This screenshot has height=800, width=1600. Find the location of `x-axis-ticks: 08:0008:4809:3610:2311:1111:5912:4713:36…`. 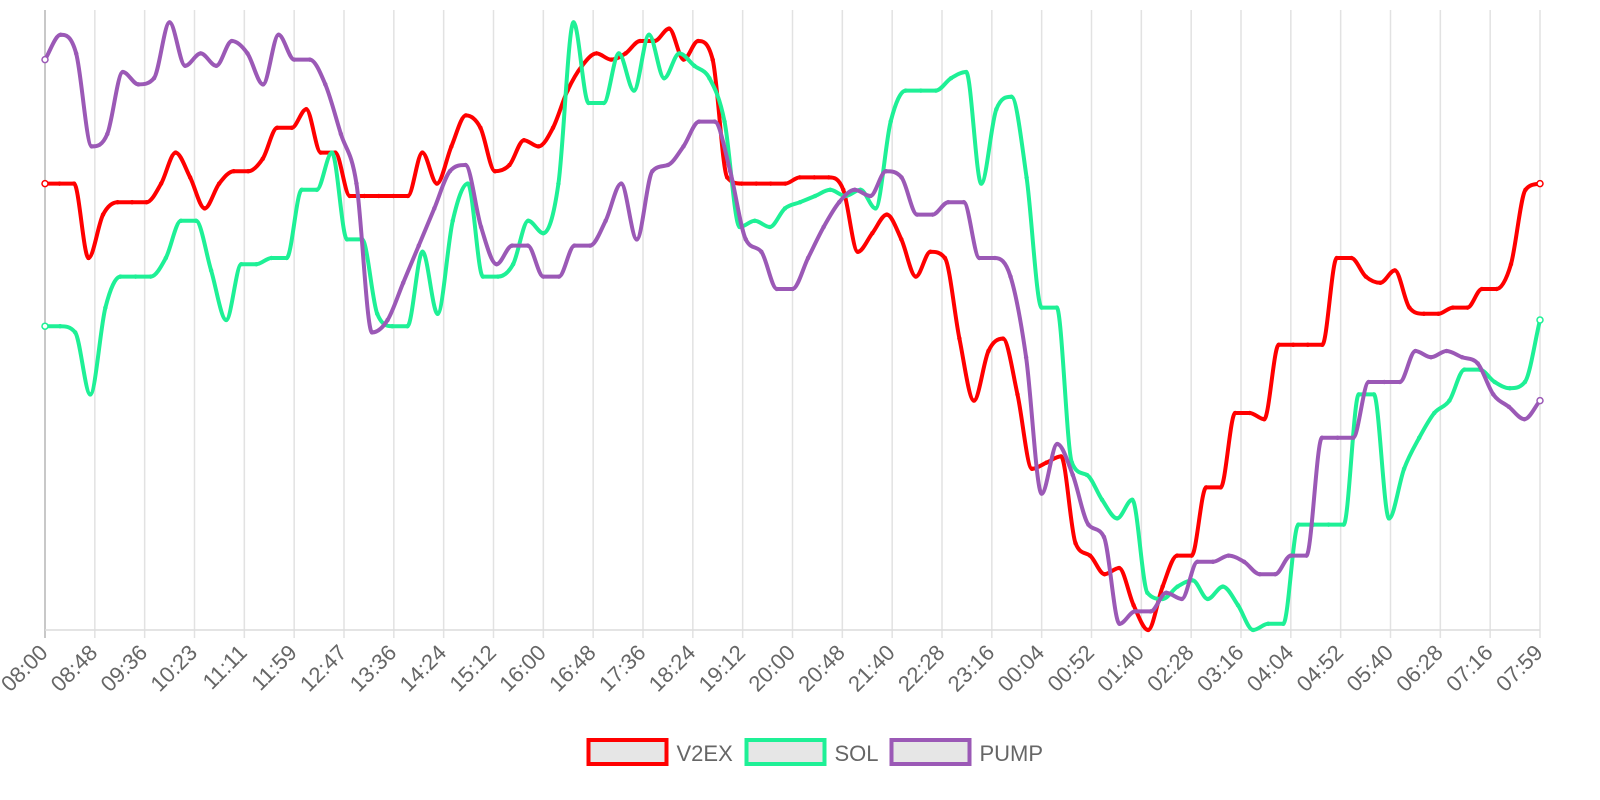

x-axis-ticks: 08:0008:4809:3610:2311:1111:5912:4713:36… is located at coordinates (774, 668).